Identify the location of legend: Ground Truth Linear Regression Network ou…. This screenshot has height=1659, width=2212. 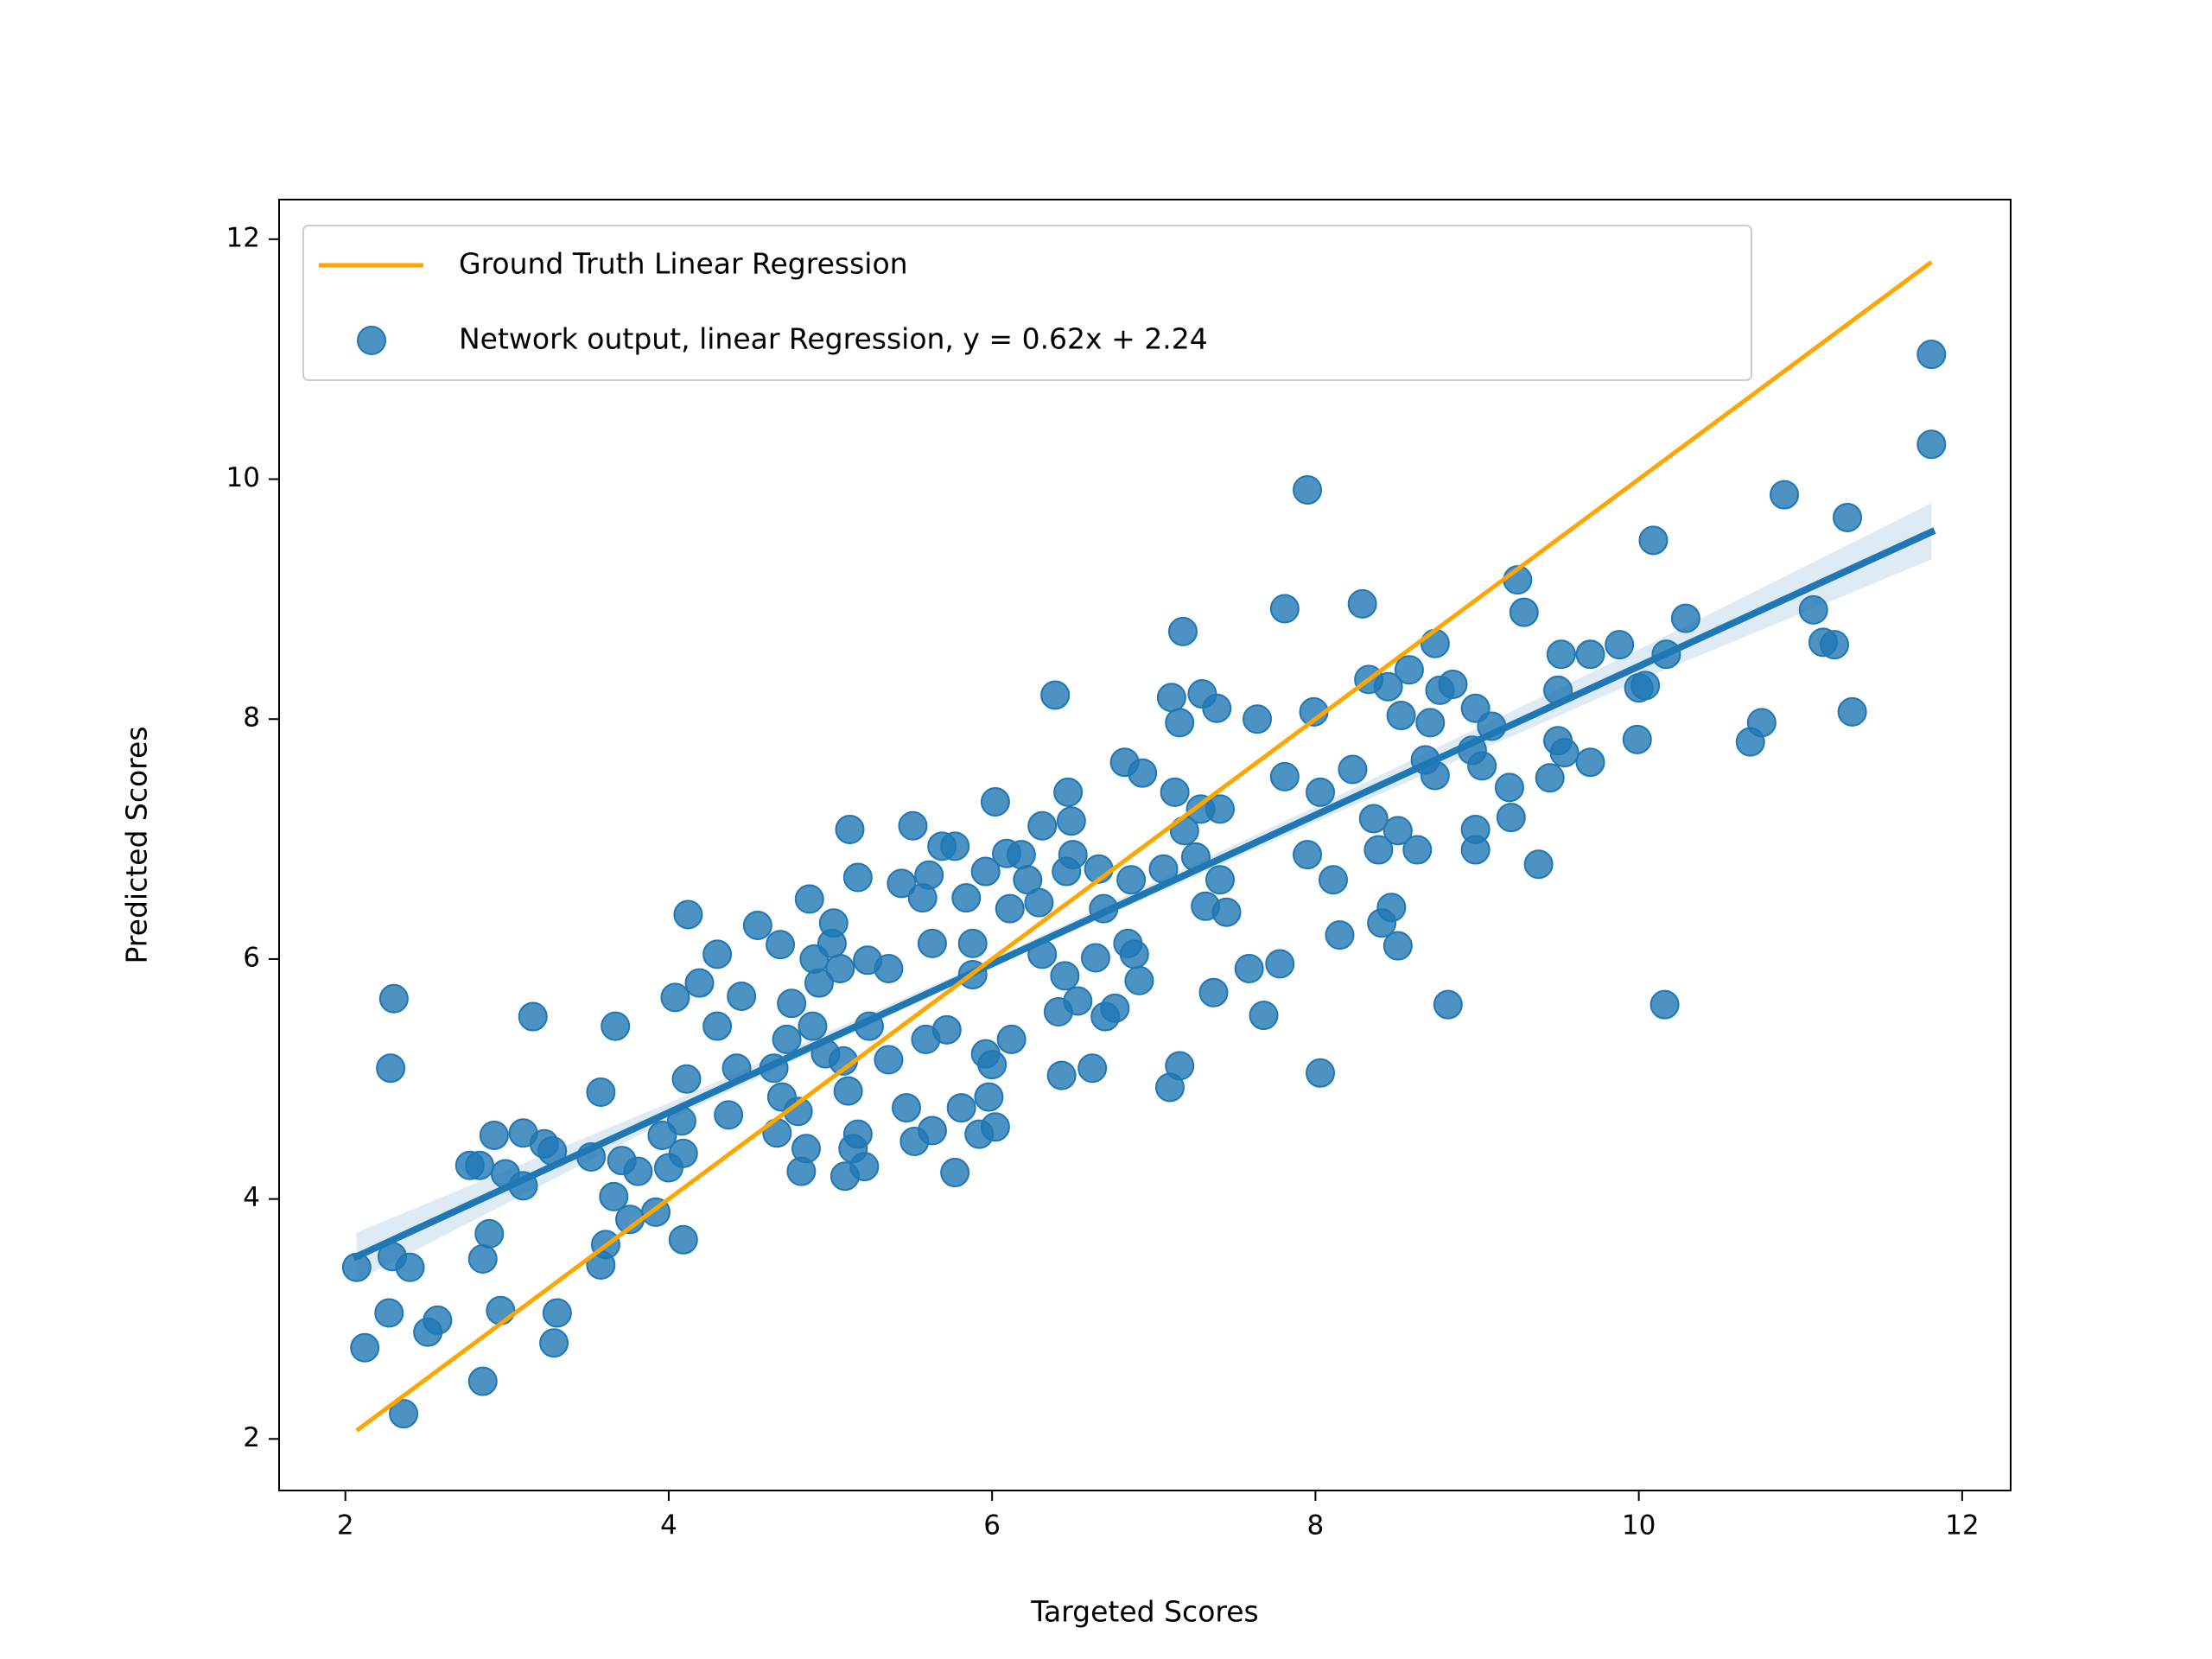
(1027, 303).